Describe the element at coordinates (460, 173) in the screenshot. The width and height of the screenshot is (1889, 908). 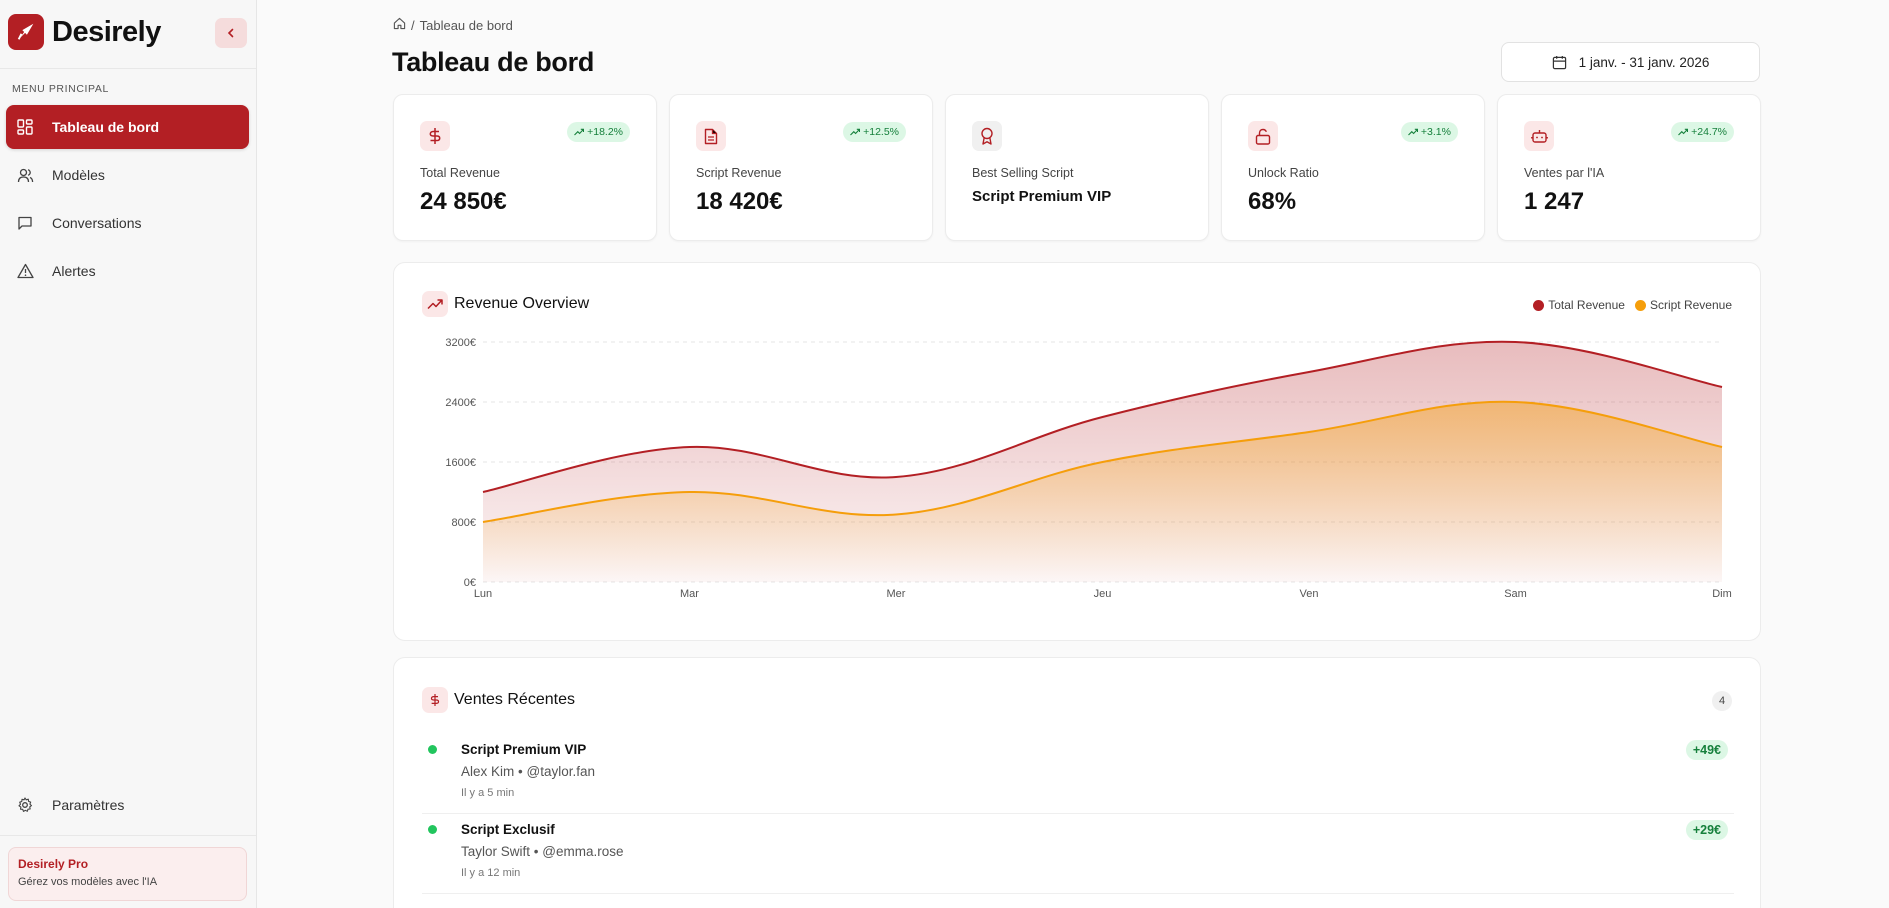
I see `kpi-label: Total Revenue` at that location.